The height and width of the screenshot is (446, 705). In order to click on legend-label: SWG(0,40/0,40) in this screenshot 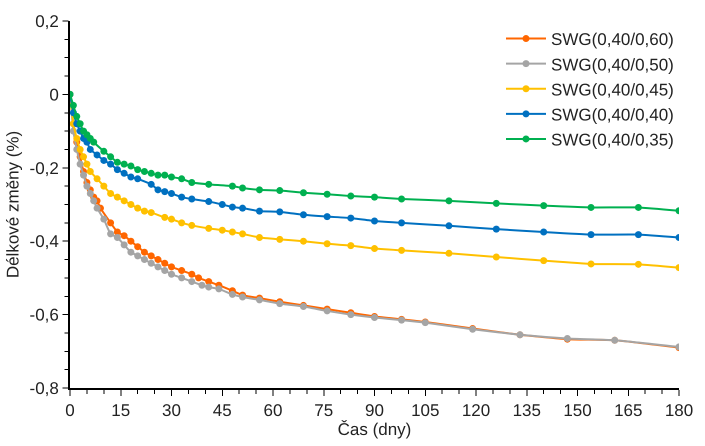, I will do `click(612, 114)`.